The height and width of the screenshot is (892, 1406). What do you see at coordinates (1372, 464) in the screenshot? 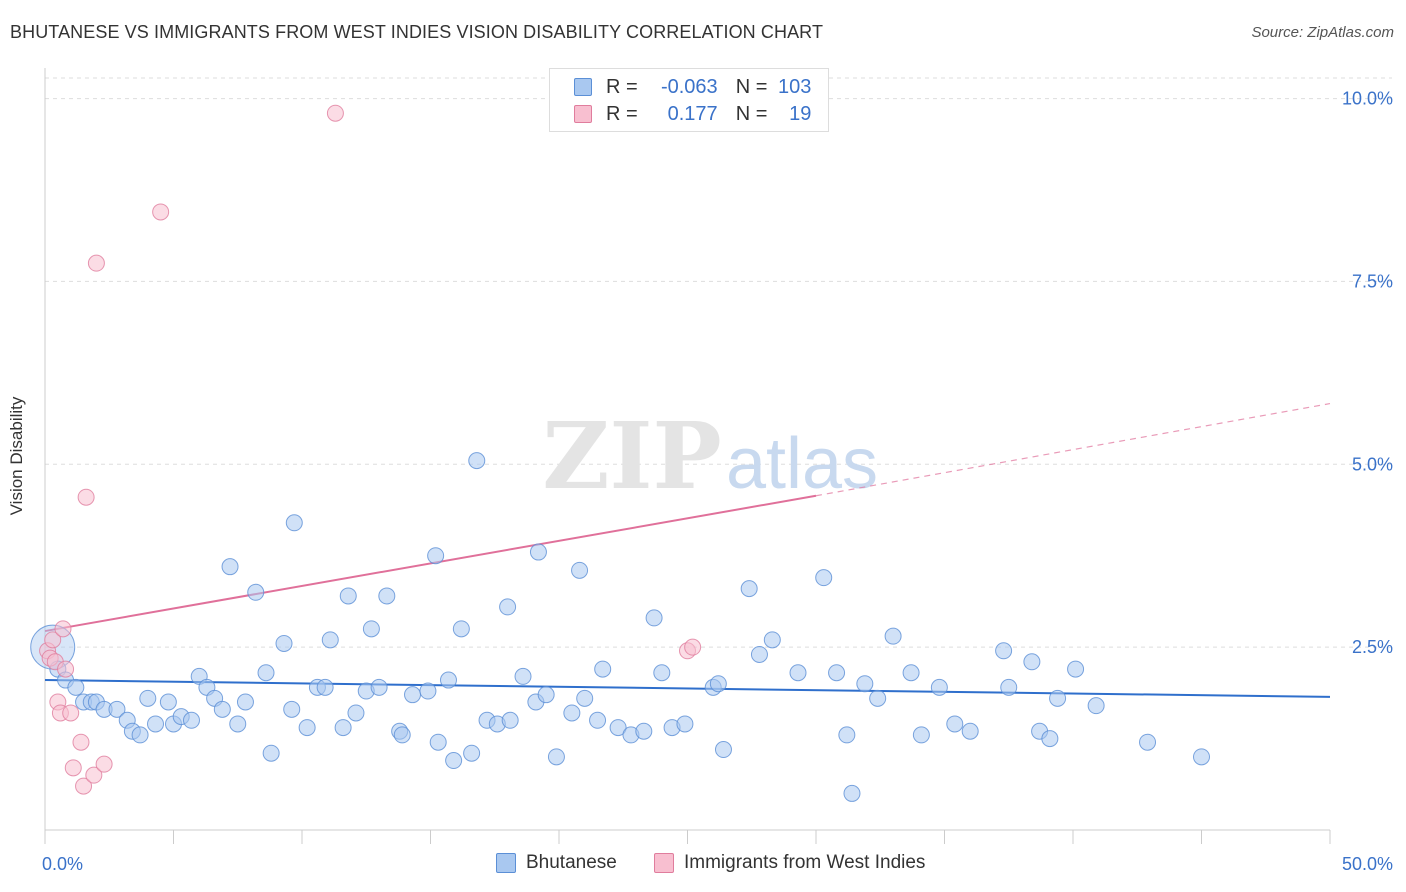
I see `y-tick-label: 5.0%` at bounding box center [1372, 464].